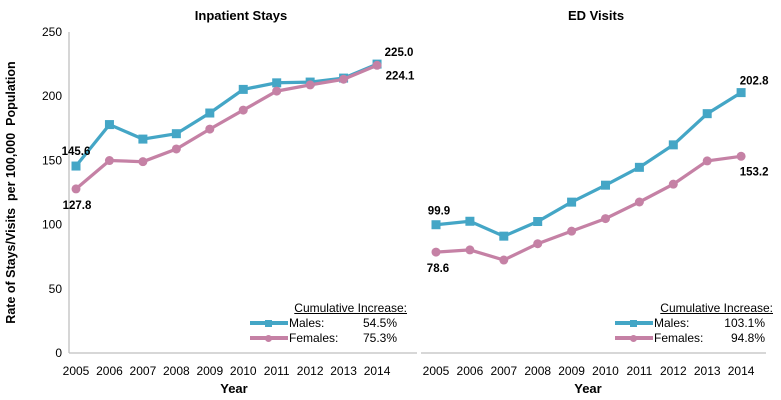 This screenshot has width=781, height=400. Describe the element at coordinates (379, 338) in the screenshot. I see `legend-value-females: 75.3%` at that location.